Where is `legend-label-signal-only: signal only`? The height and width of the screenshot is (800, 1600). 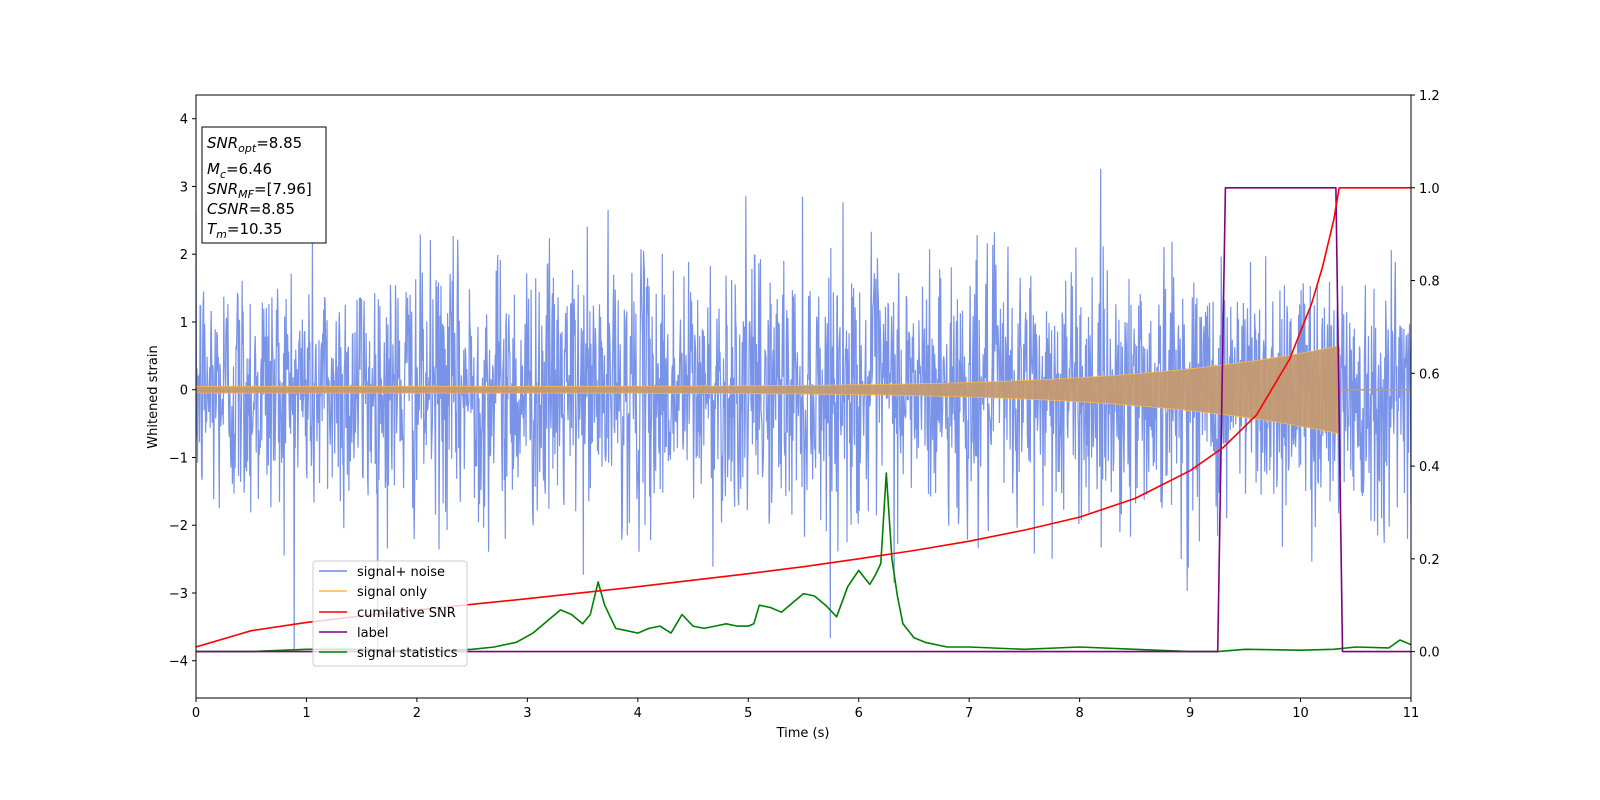
legend-label-signal-only: signal only is located at coordinates (392, 592).